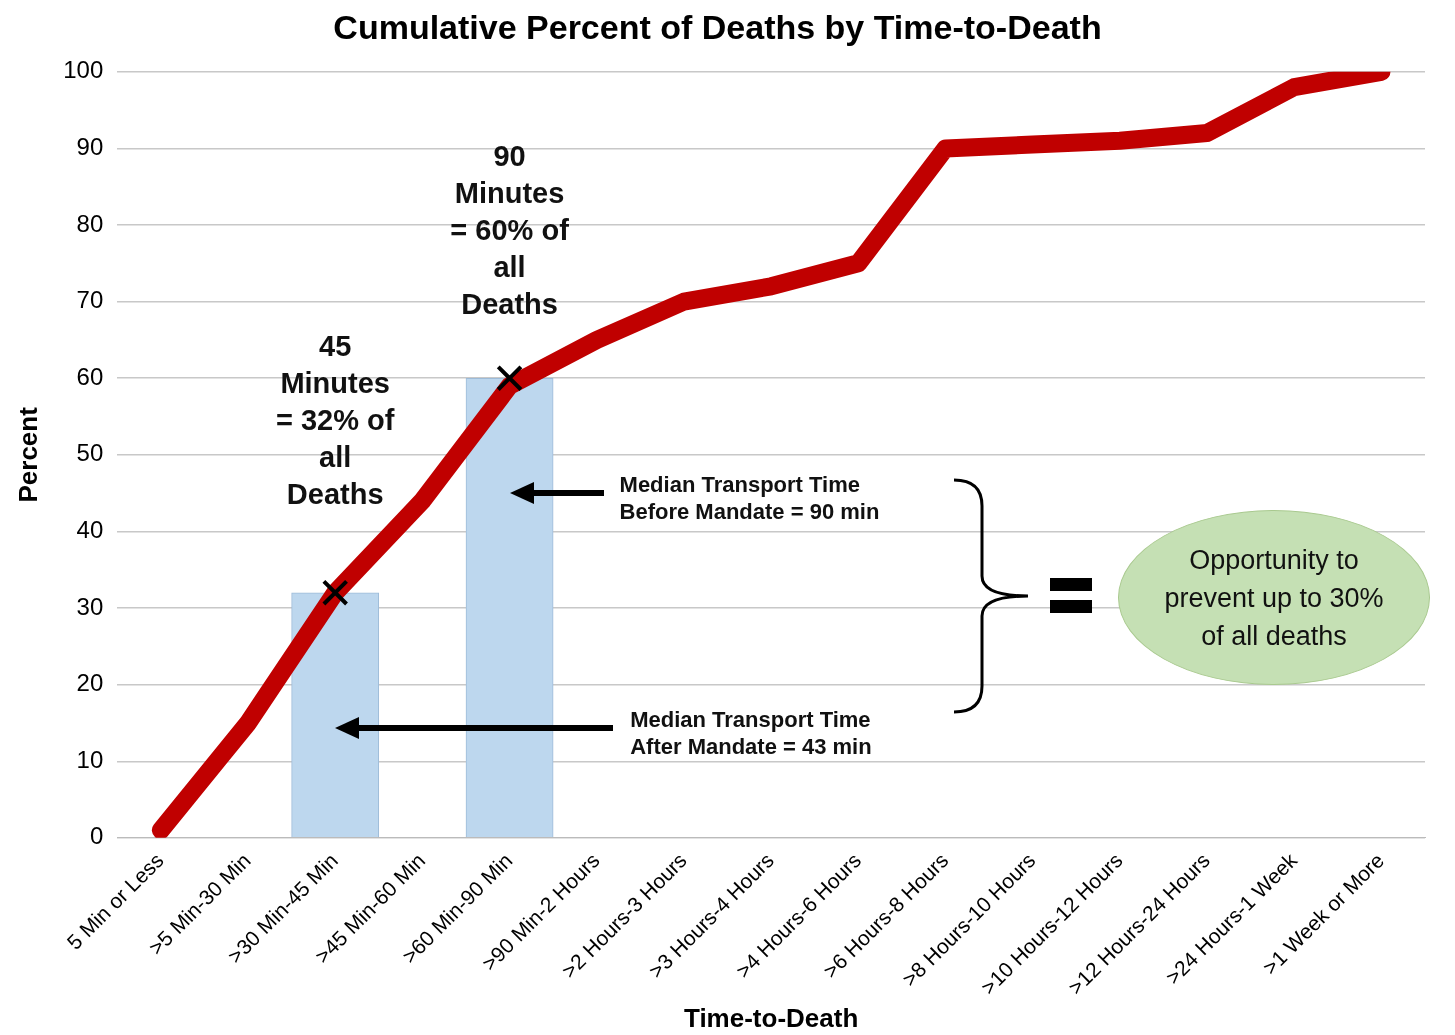 The image size is (1455, 1035). I want to click on y-axis-title: Percent, so click(27, 454).